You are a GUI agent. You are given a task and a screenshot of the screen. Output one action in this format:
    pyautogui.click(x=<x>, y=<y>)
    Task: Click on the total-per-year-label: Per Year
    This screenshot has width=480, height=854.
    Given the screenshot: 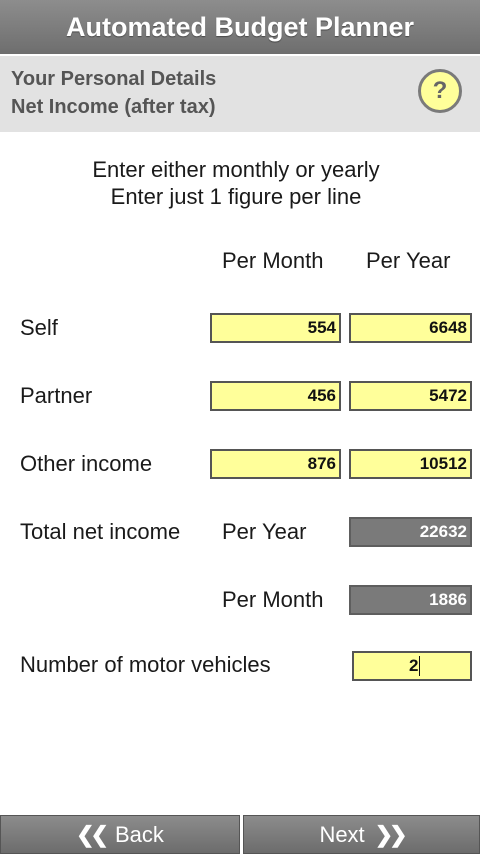 What is the action you would take?
    pyautogui.click(x=264, y=531)
    